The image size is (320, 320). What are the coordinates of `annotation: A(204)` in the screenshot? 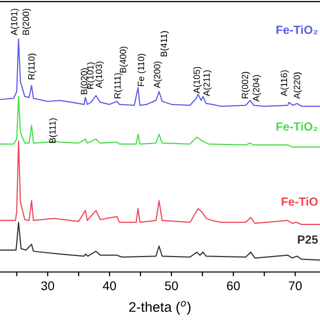 It's located at (257, 88).